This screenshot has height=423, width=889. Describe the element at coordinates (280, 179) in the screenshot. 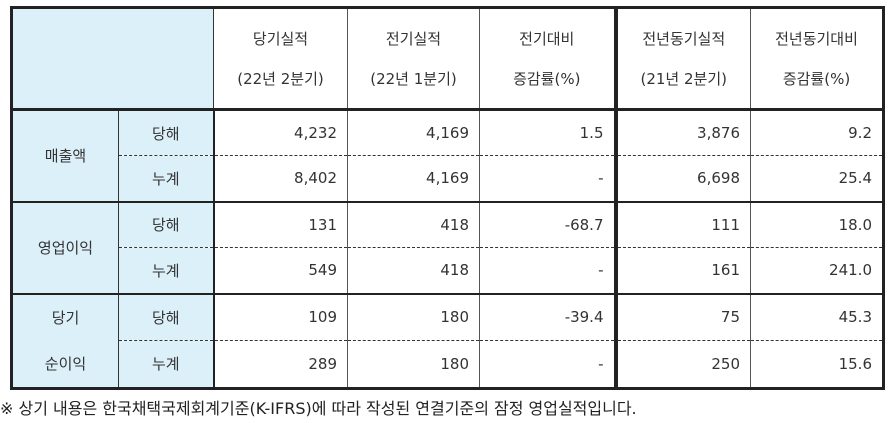

I see `table-cell: 8,402` at that location.